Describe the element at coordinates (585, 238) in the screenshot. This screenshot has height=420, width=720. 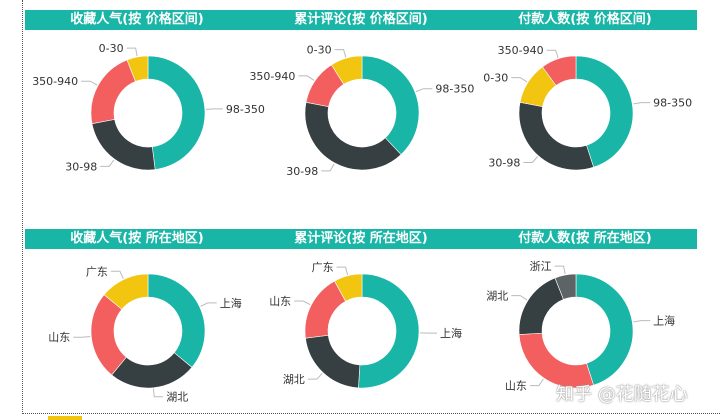
I see `panel-title: 付款人数(按 所在地区)` at that location.